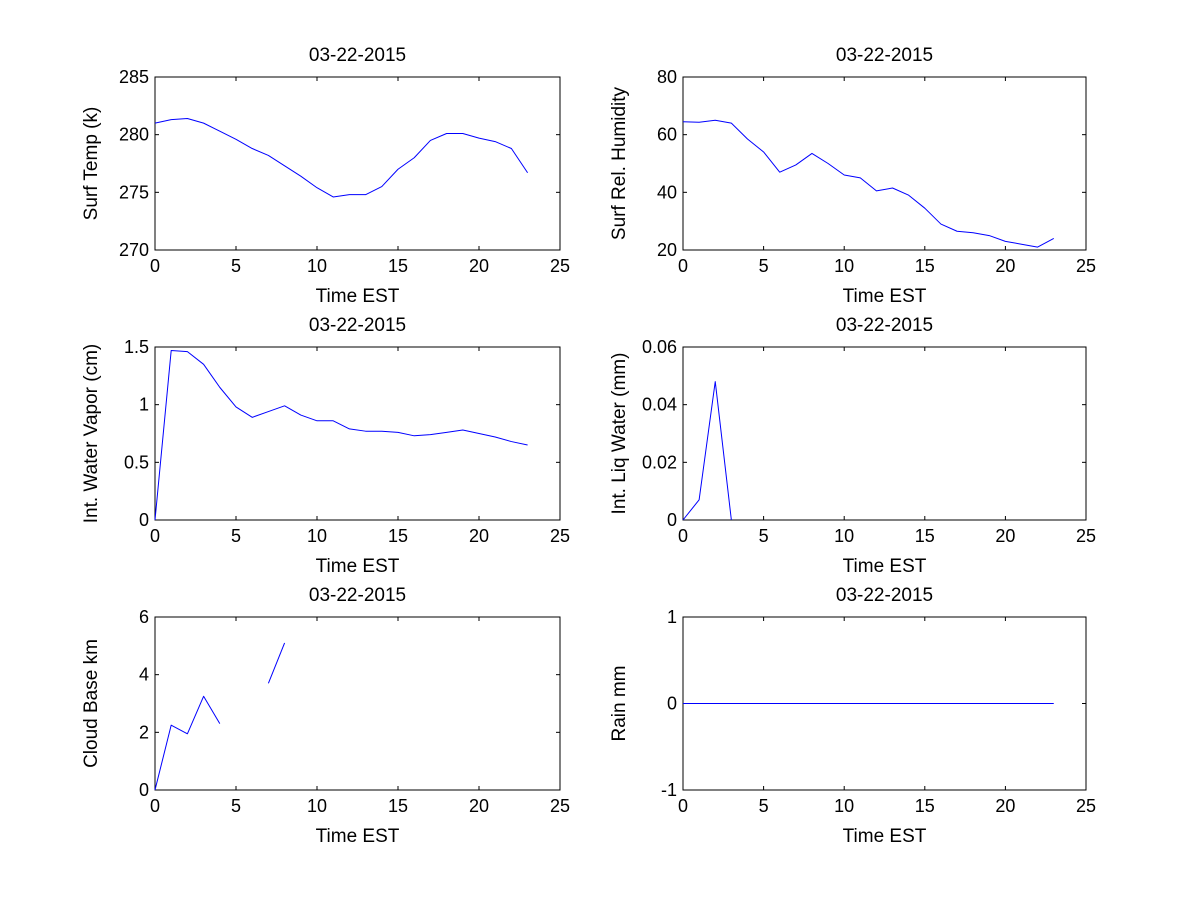  Describe the element at coordinates (91, 164) in the screenshot. I see `y-axis-label: Surf Temp (k)` at that location.